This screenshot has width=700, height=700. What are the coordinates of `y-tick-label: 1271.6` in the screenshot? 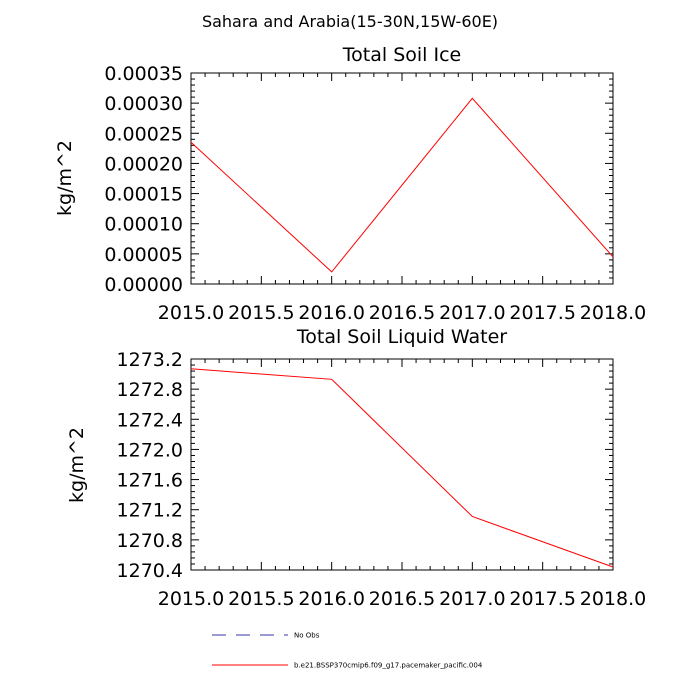 It's located at (150, 481).